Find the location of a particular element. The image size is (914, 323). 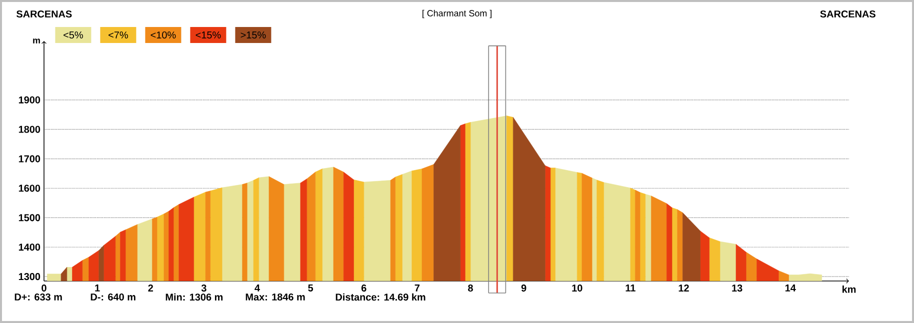

x-tick-label: 3 is located at coordinates (203, 288).